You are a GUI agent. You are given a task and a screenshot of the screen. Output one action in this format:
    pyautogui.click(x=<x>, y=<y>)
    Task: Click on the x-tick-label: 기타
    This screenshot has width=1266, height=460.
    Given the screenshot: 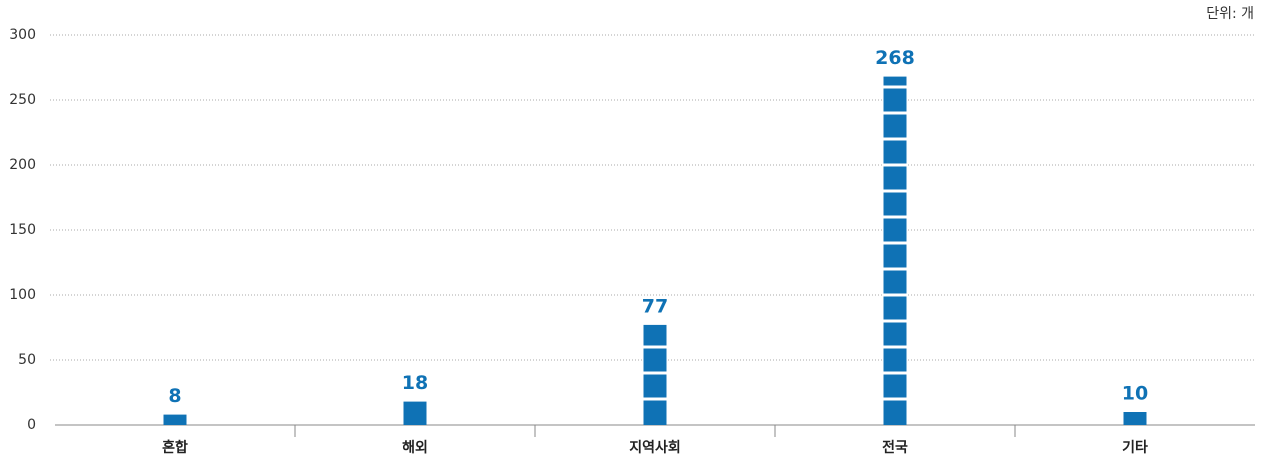 What is the action you would take?
    pyautogui.click(x=1135, y=448)
    